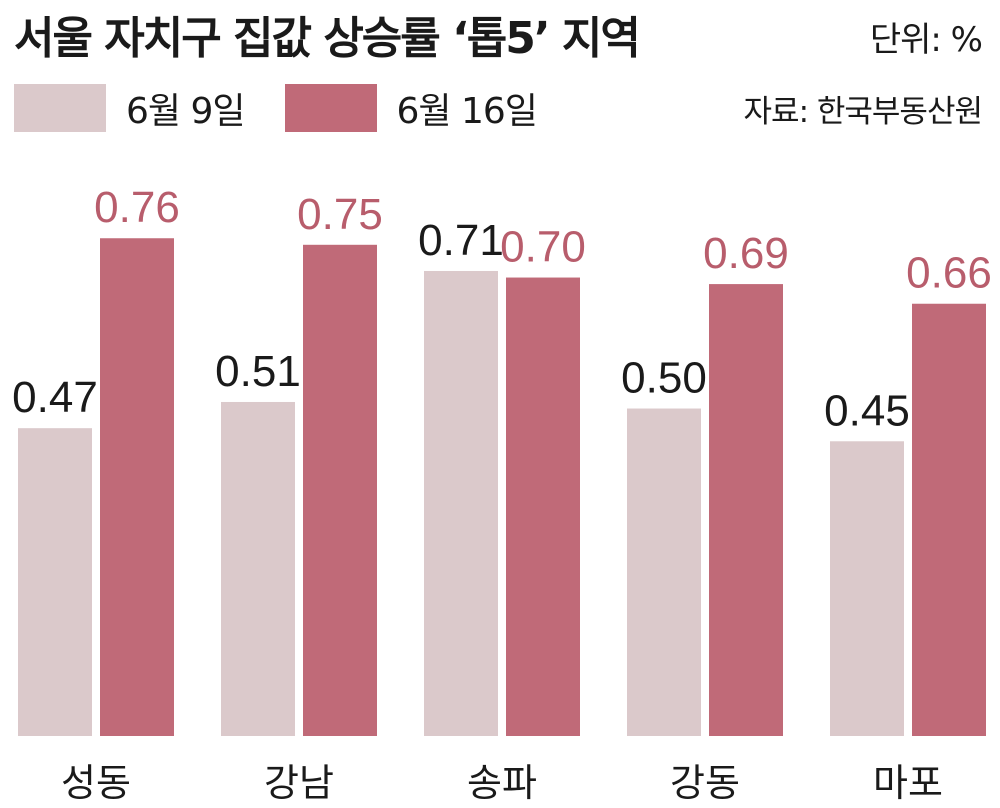  I want to click on category-label-4: 강동, so click(705, 783).